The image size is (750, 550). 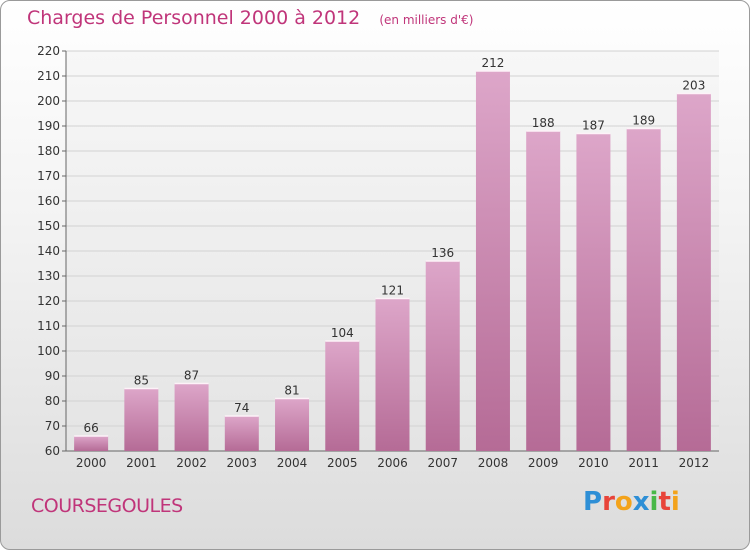 I want to click on x-tick-label: 2009, so click(x=543, y=463).